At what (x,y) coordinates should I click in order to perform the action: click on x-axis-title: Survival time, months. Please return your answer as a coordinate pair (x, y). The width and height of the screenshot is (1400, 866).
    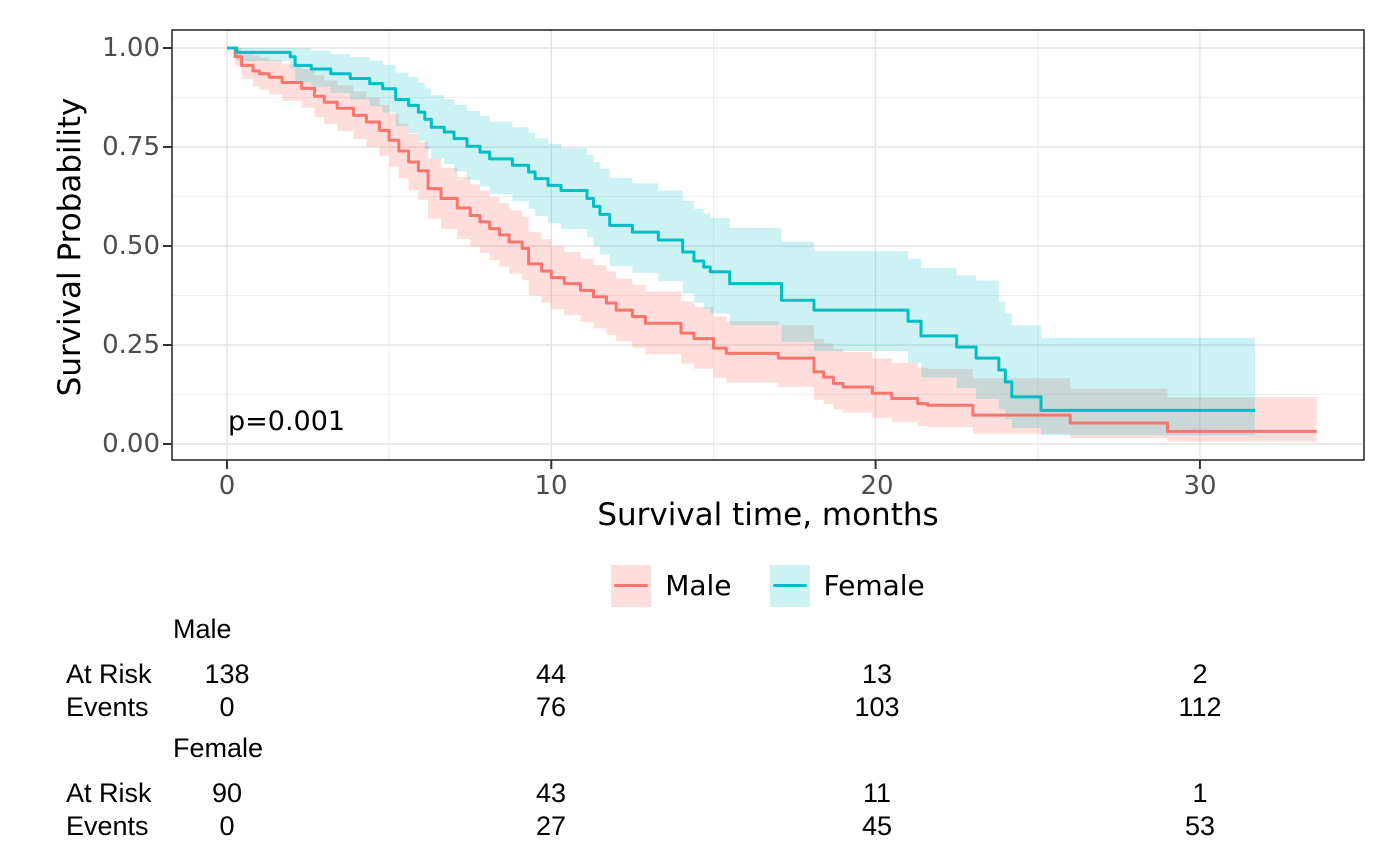
    Looking at the image, I should click on (768, 515).